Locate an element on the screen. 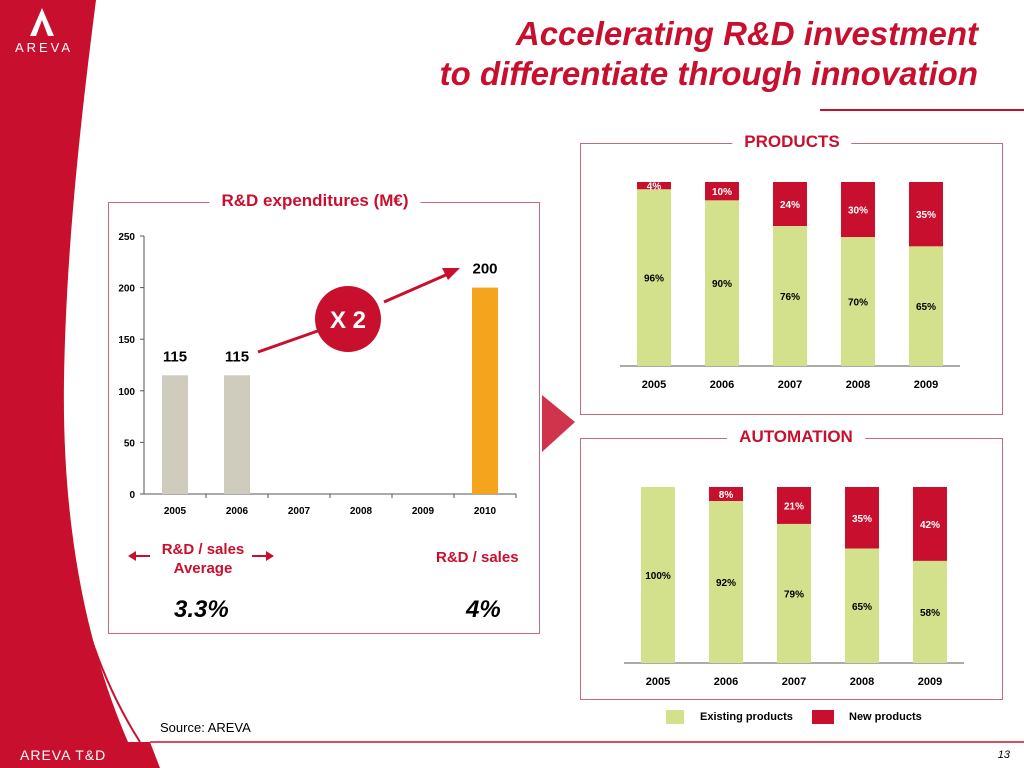 The height and width of the screenshot is (768, 1024). rd-sales-value: 4% is located at coordinates (483, 609).